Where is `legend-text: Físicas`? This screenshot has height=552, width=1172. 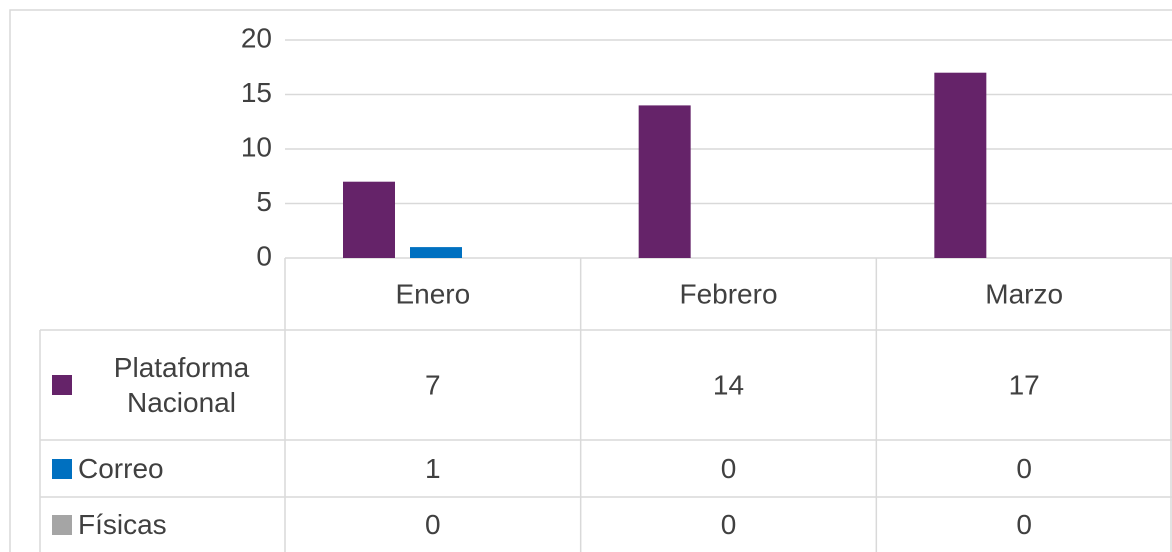
legend-text: Físicas is located at coordinates (122, 524).